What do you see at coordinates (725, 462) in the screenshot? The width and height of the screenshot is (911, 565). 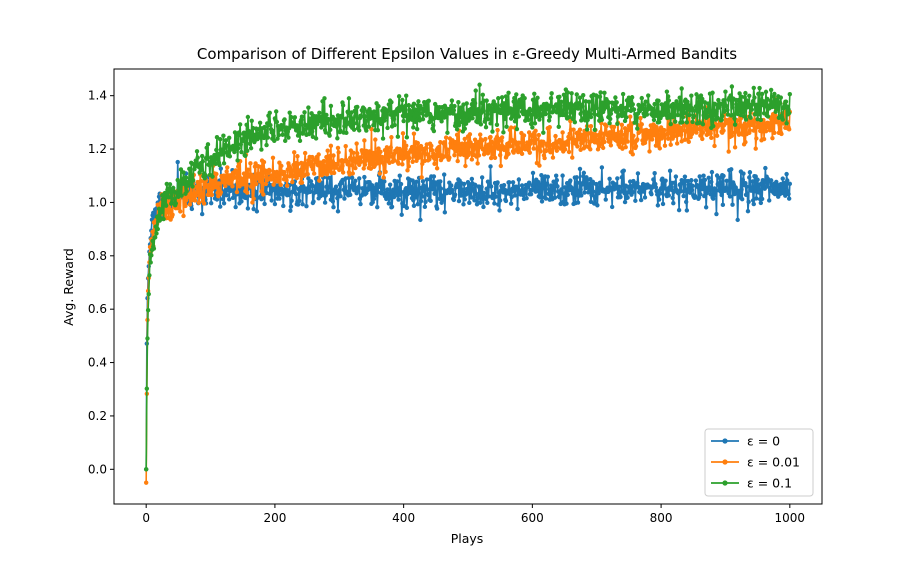 I see `legend-marker` at bounding box center [725, 462].